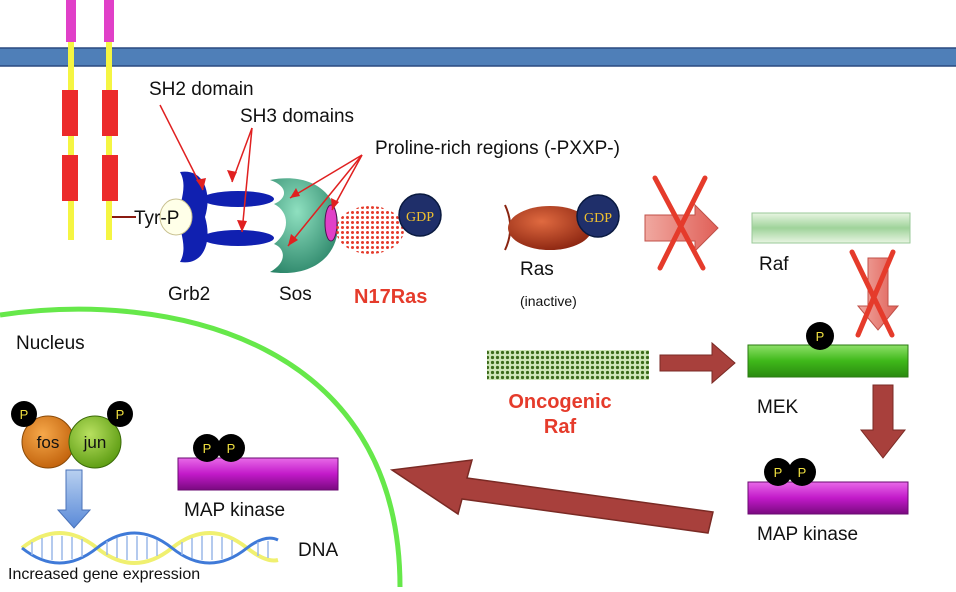  What do you see at coordinates (478, 57) in the screenshot?
I see `cell-membrane` at bounding box center [478, 57].